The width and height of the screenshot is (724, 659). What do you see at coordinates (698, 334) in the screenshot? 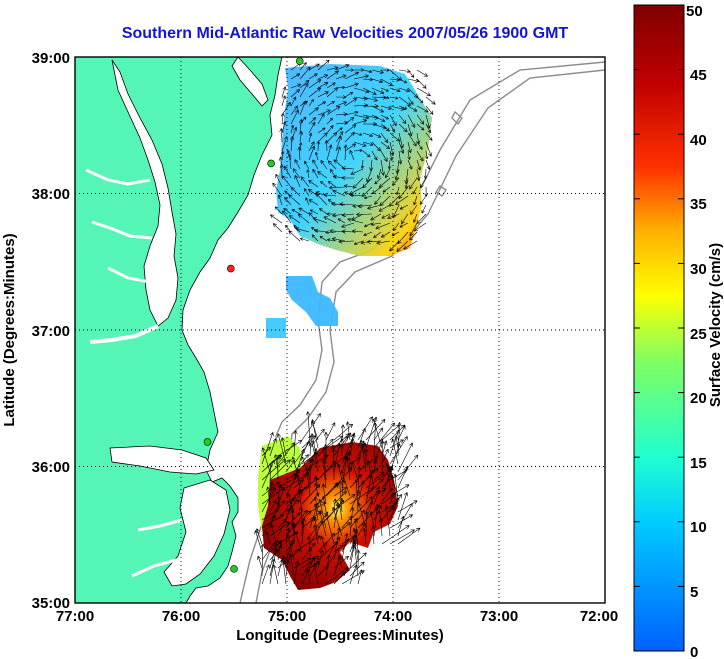
I see `colorbar-tick-label: 25` at bounding box center [698, 334].